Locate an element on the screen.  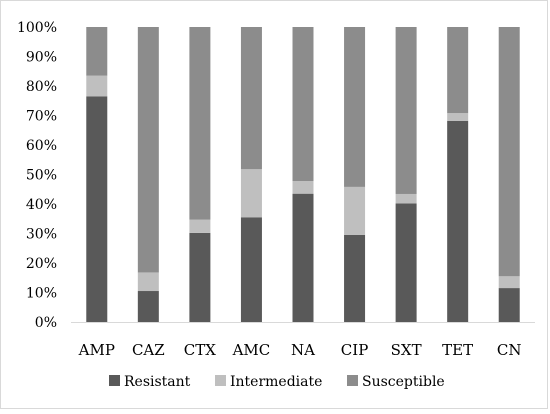
bar-tet-resistant is located at coordinates (458, 221).